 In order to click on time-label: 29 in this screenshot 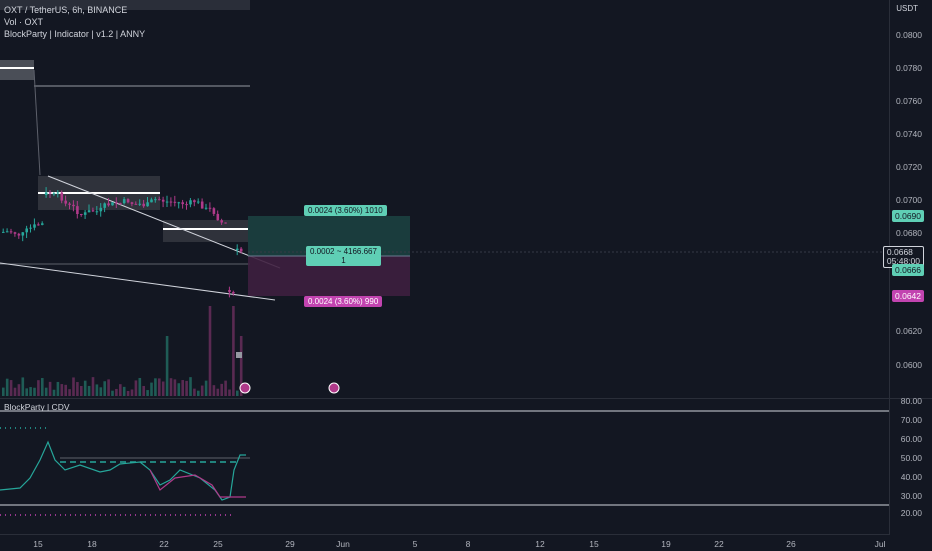, I will do `click(290, 544)`.